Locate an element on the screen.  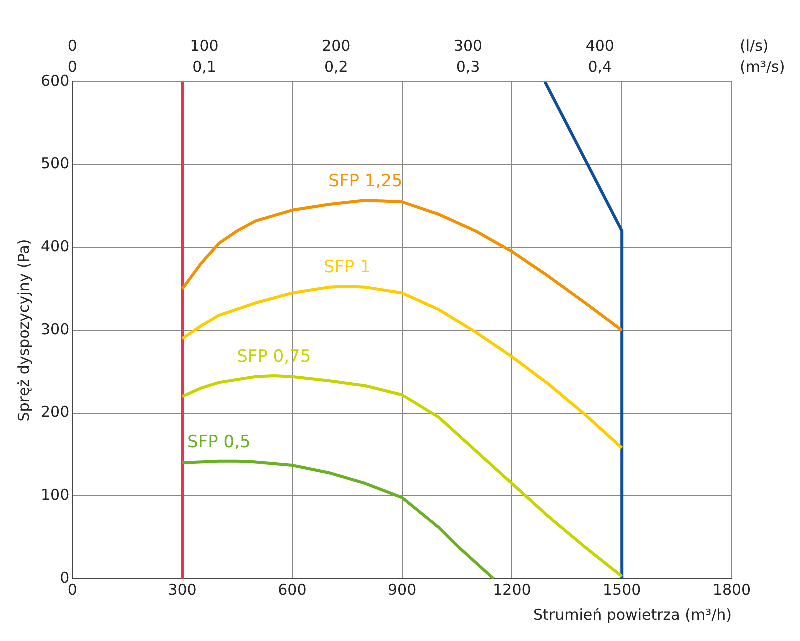
x-tick-label: 900 is located at coordinates (402, 589).